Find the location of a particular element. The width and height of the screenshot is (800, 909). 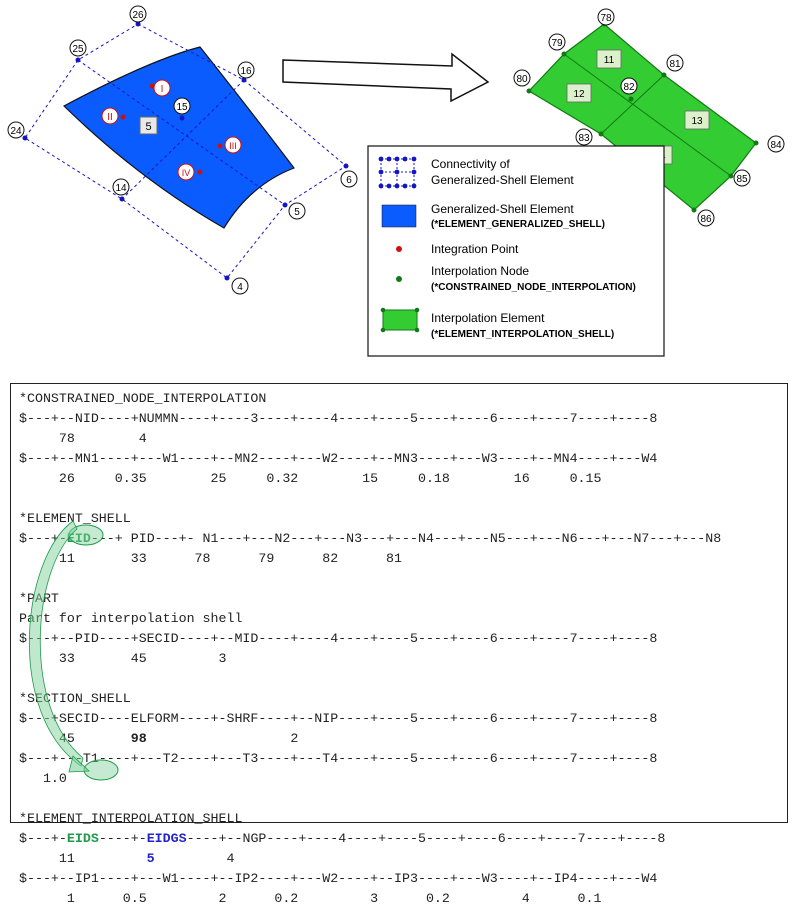

legend-frame is located at coordinates (516, 251).